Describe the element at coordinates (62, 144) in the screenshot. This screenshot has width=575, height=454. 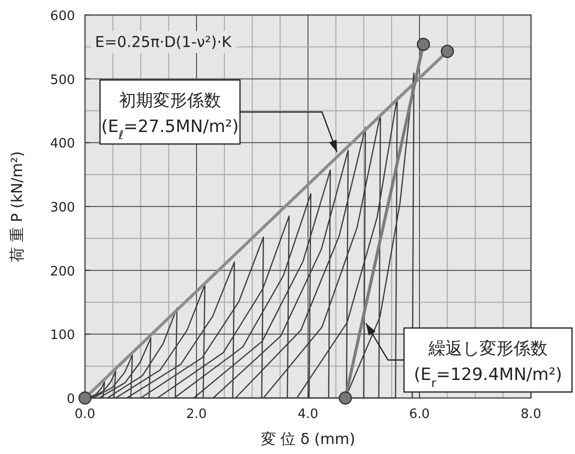
I see `y-tick-label: 400` at that location.